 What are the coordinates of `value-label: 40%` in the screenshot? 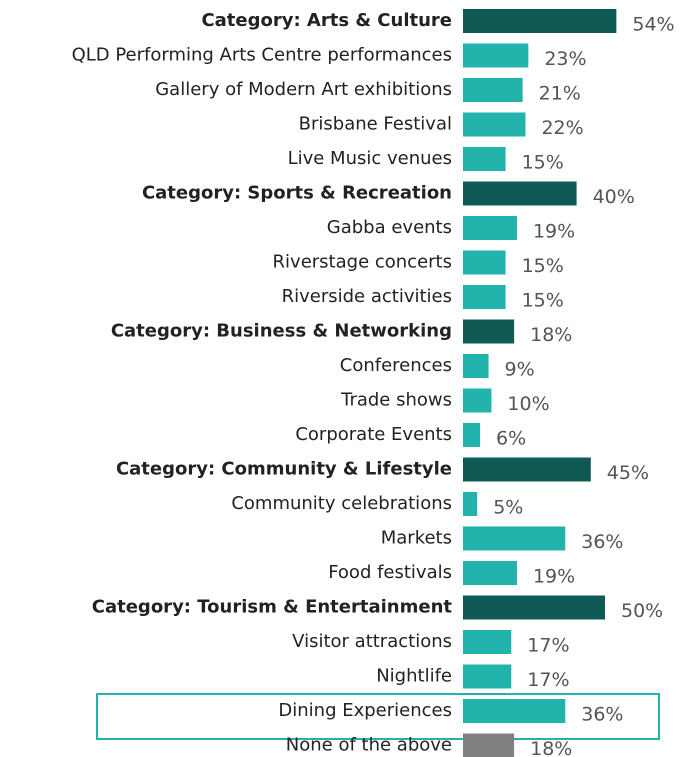 It's located at (614, 197).